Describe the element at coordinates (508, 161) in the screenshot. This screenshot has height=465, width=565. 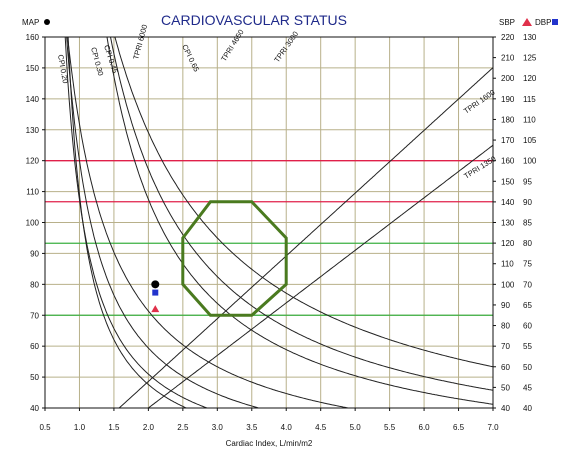
I see `sbp-tick-label: 160` at that location.